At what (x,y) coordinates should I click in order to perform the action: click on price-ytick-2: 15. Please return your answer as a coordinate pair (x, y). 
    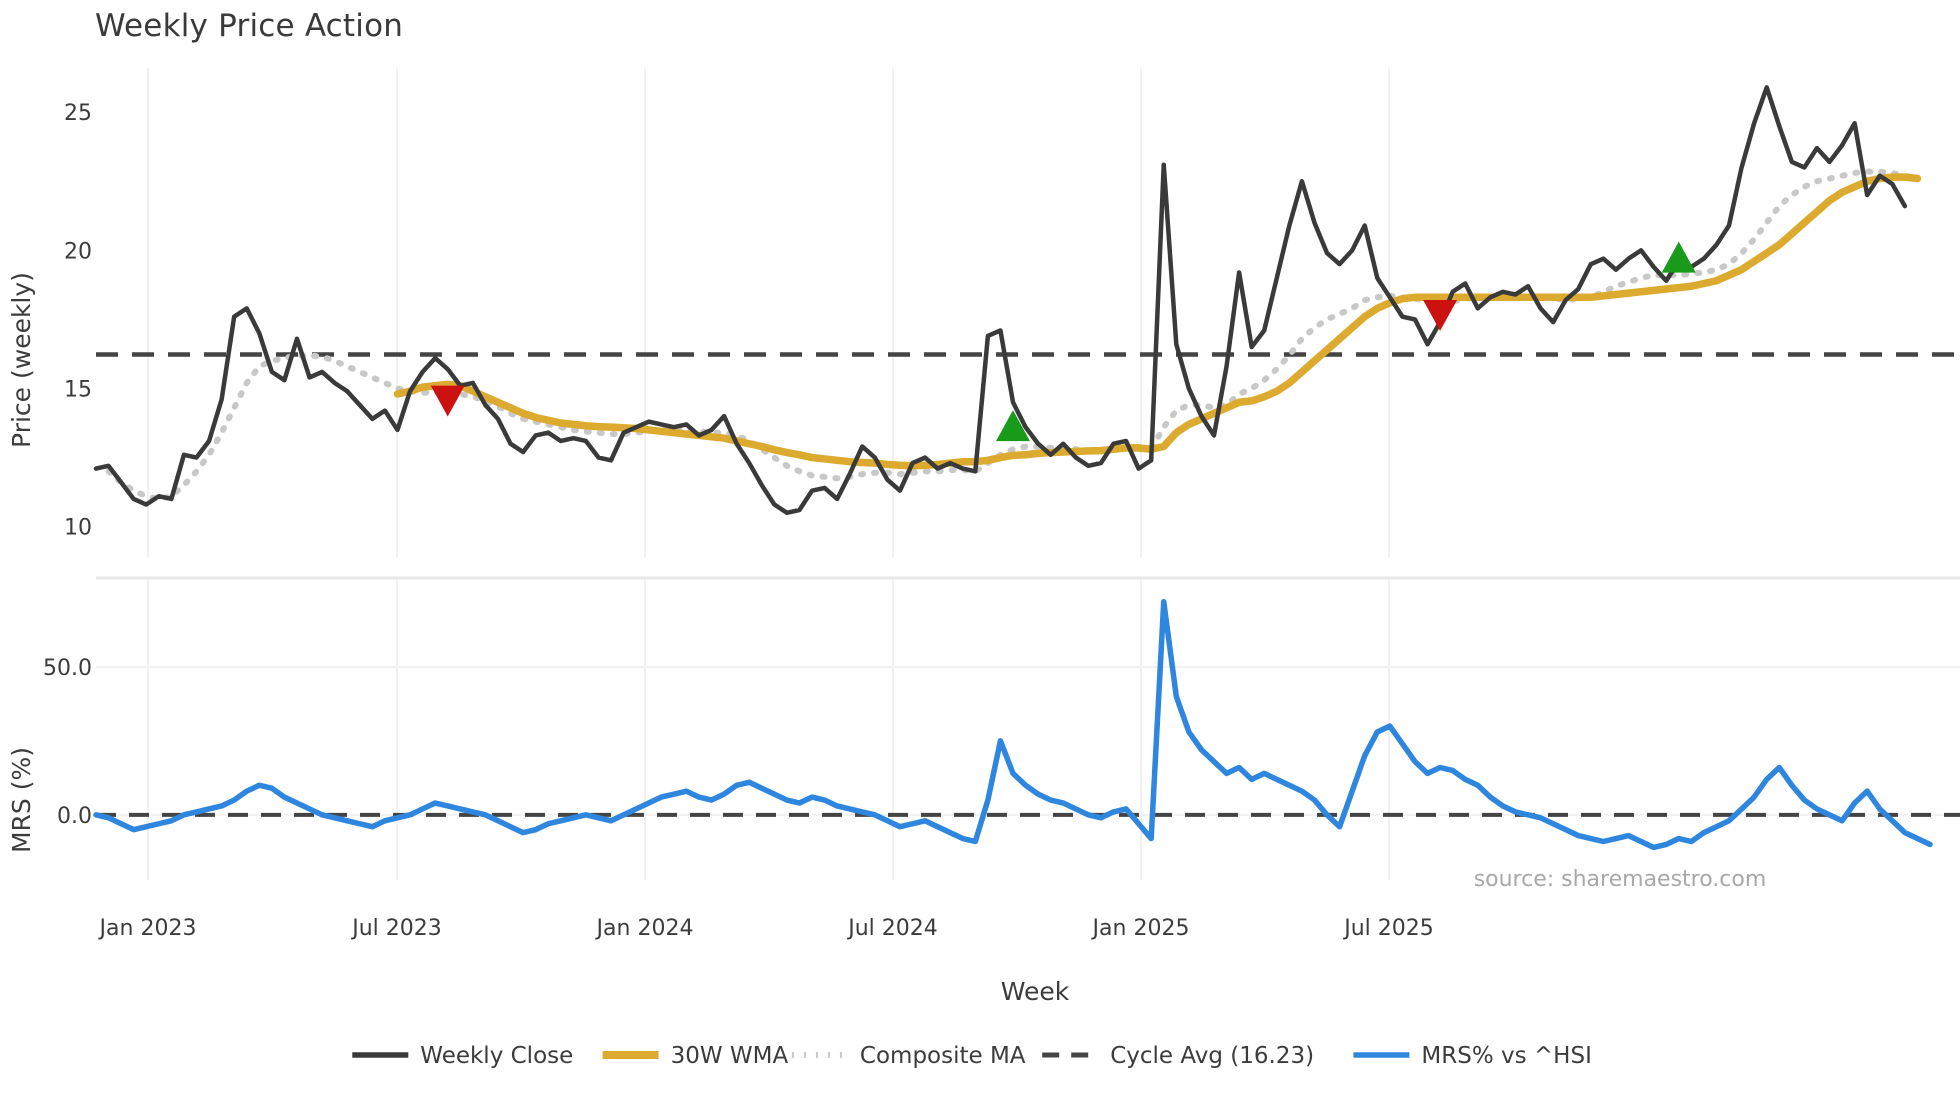
    Looking at the image, I should click on (78, 389).